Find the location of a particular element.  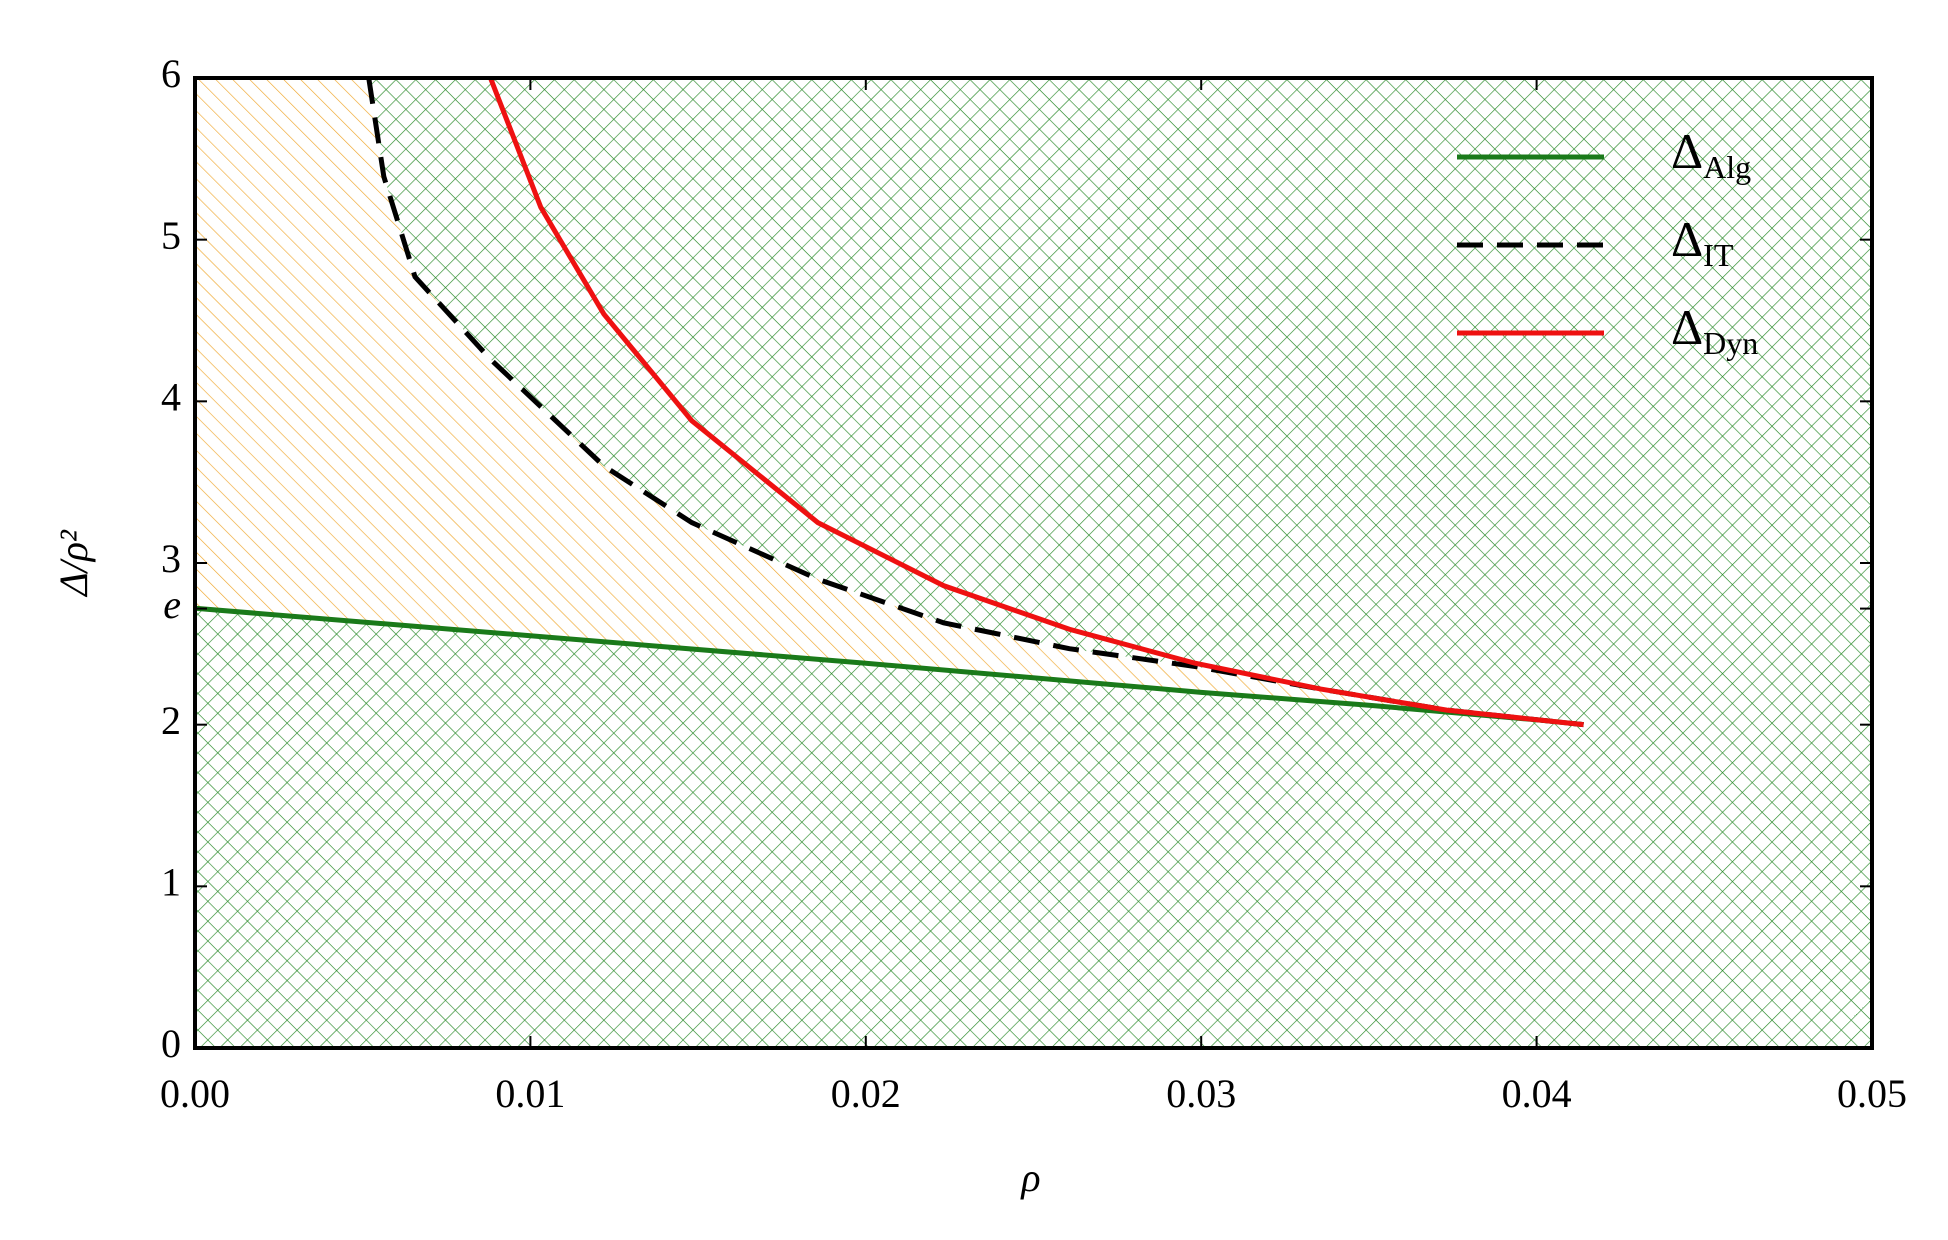

legend-label: ΔIT is located at coordinates (1702, 242).